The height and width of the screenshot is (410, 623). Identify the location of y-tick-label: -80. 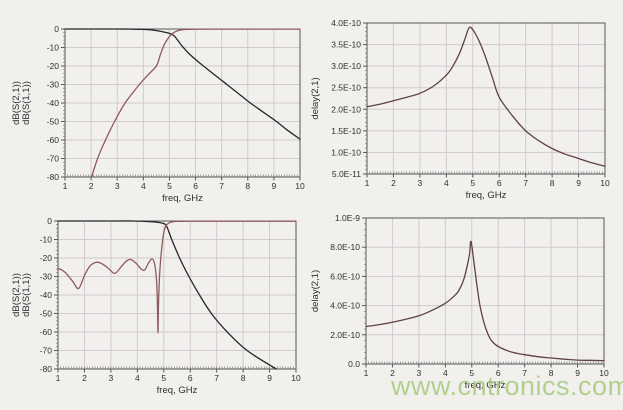
(46, 369).